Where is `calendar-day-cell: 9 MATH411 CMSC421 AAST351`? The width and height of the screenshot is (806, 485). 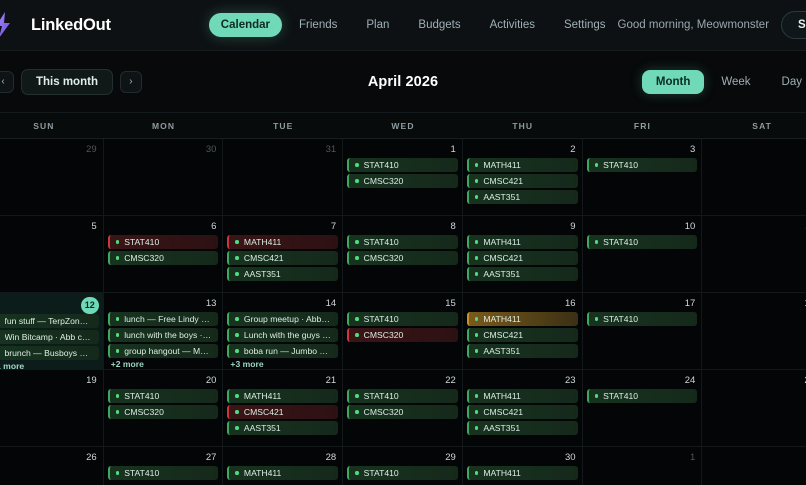
calendar-day-cell: 9 MATH411 CMSC421 AAST351 is located at coordinates (522, 254).